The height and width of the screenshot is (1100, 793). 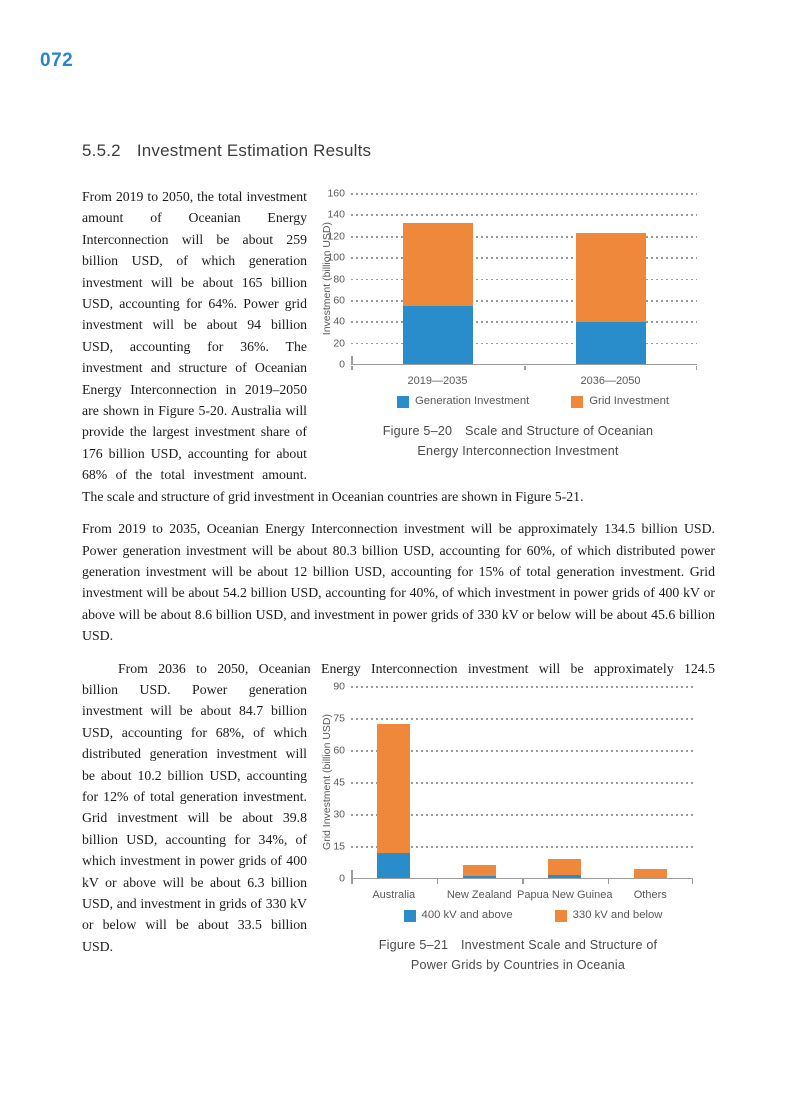 I want to click on legend-item: Generation Investment, so click(x=463, y=401).